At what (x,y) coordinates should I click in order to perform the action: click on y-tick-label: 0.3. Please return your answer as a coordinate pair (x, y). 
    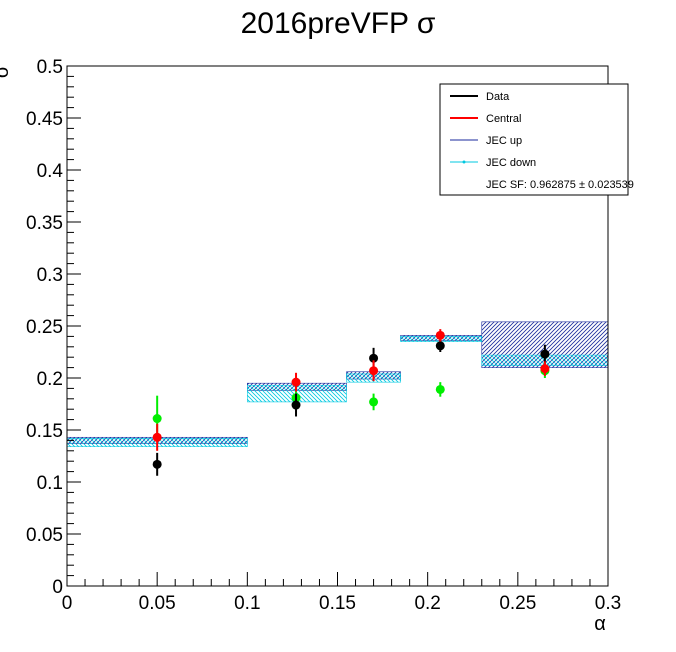
    Looking at the image, I should click on (50, 275).